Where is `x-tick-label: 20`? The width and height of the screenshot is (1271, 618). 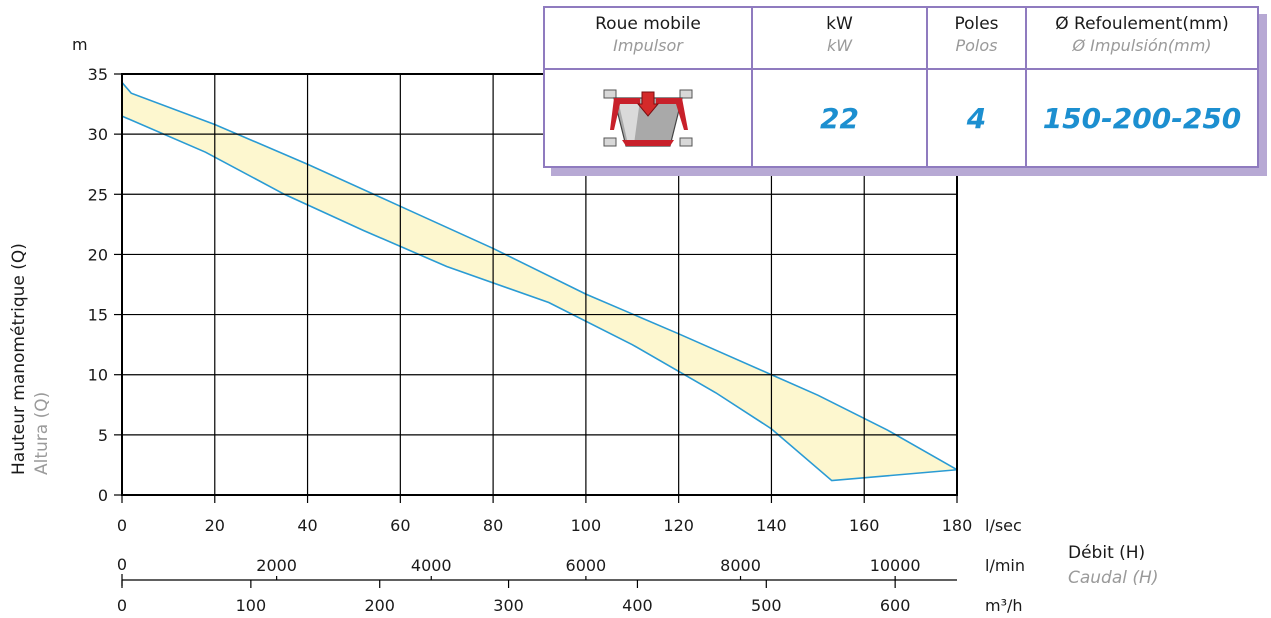
x-tick-label: 20 is located at coordinates (215, 525).